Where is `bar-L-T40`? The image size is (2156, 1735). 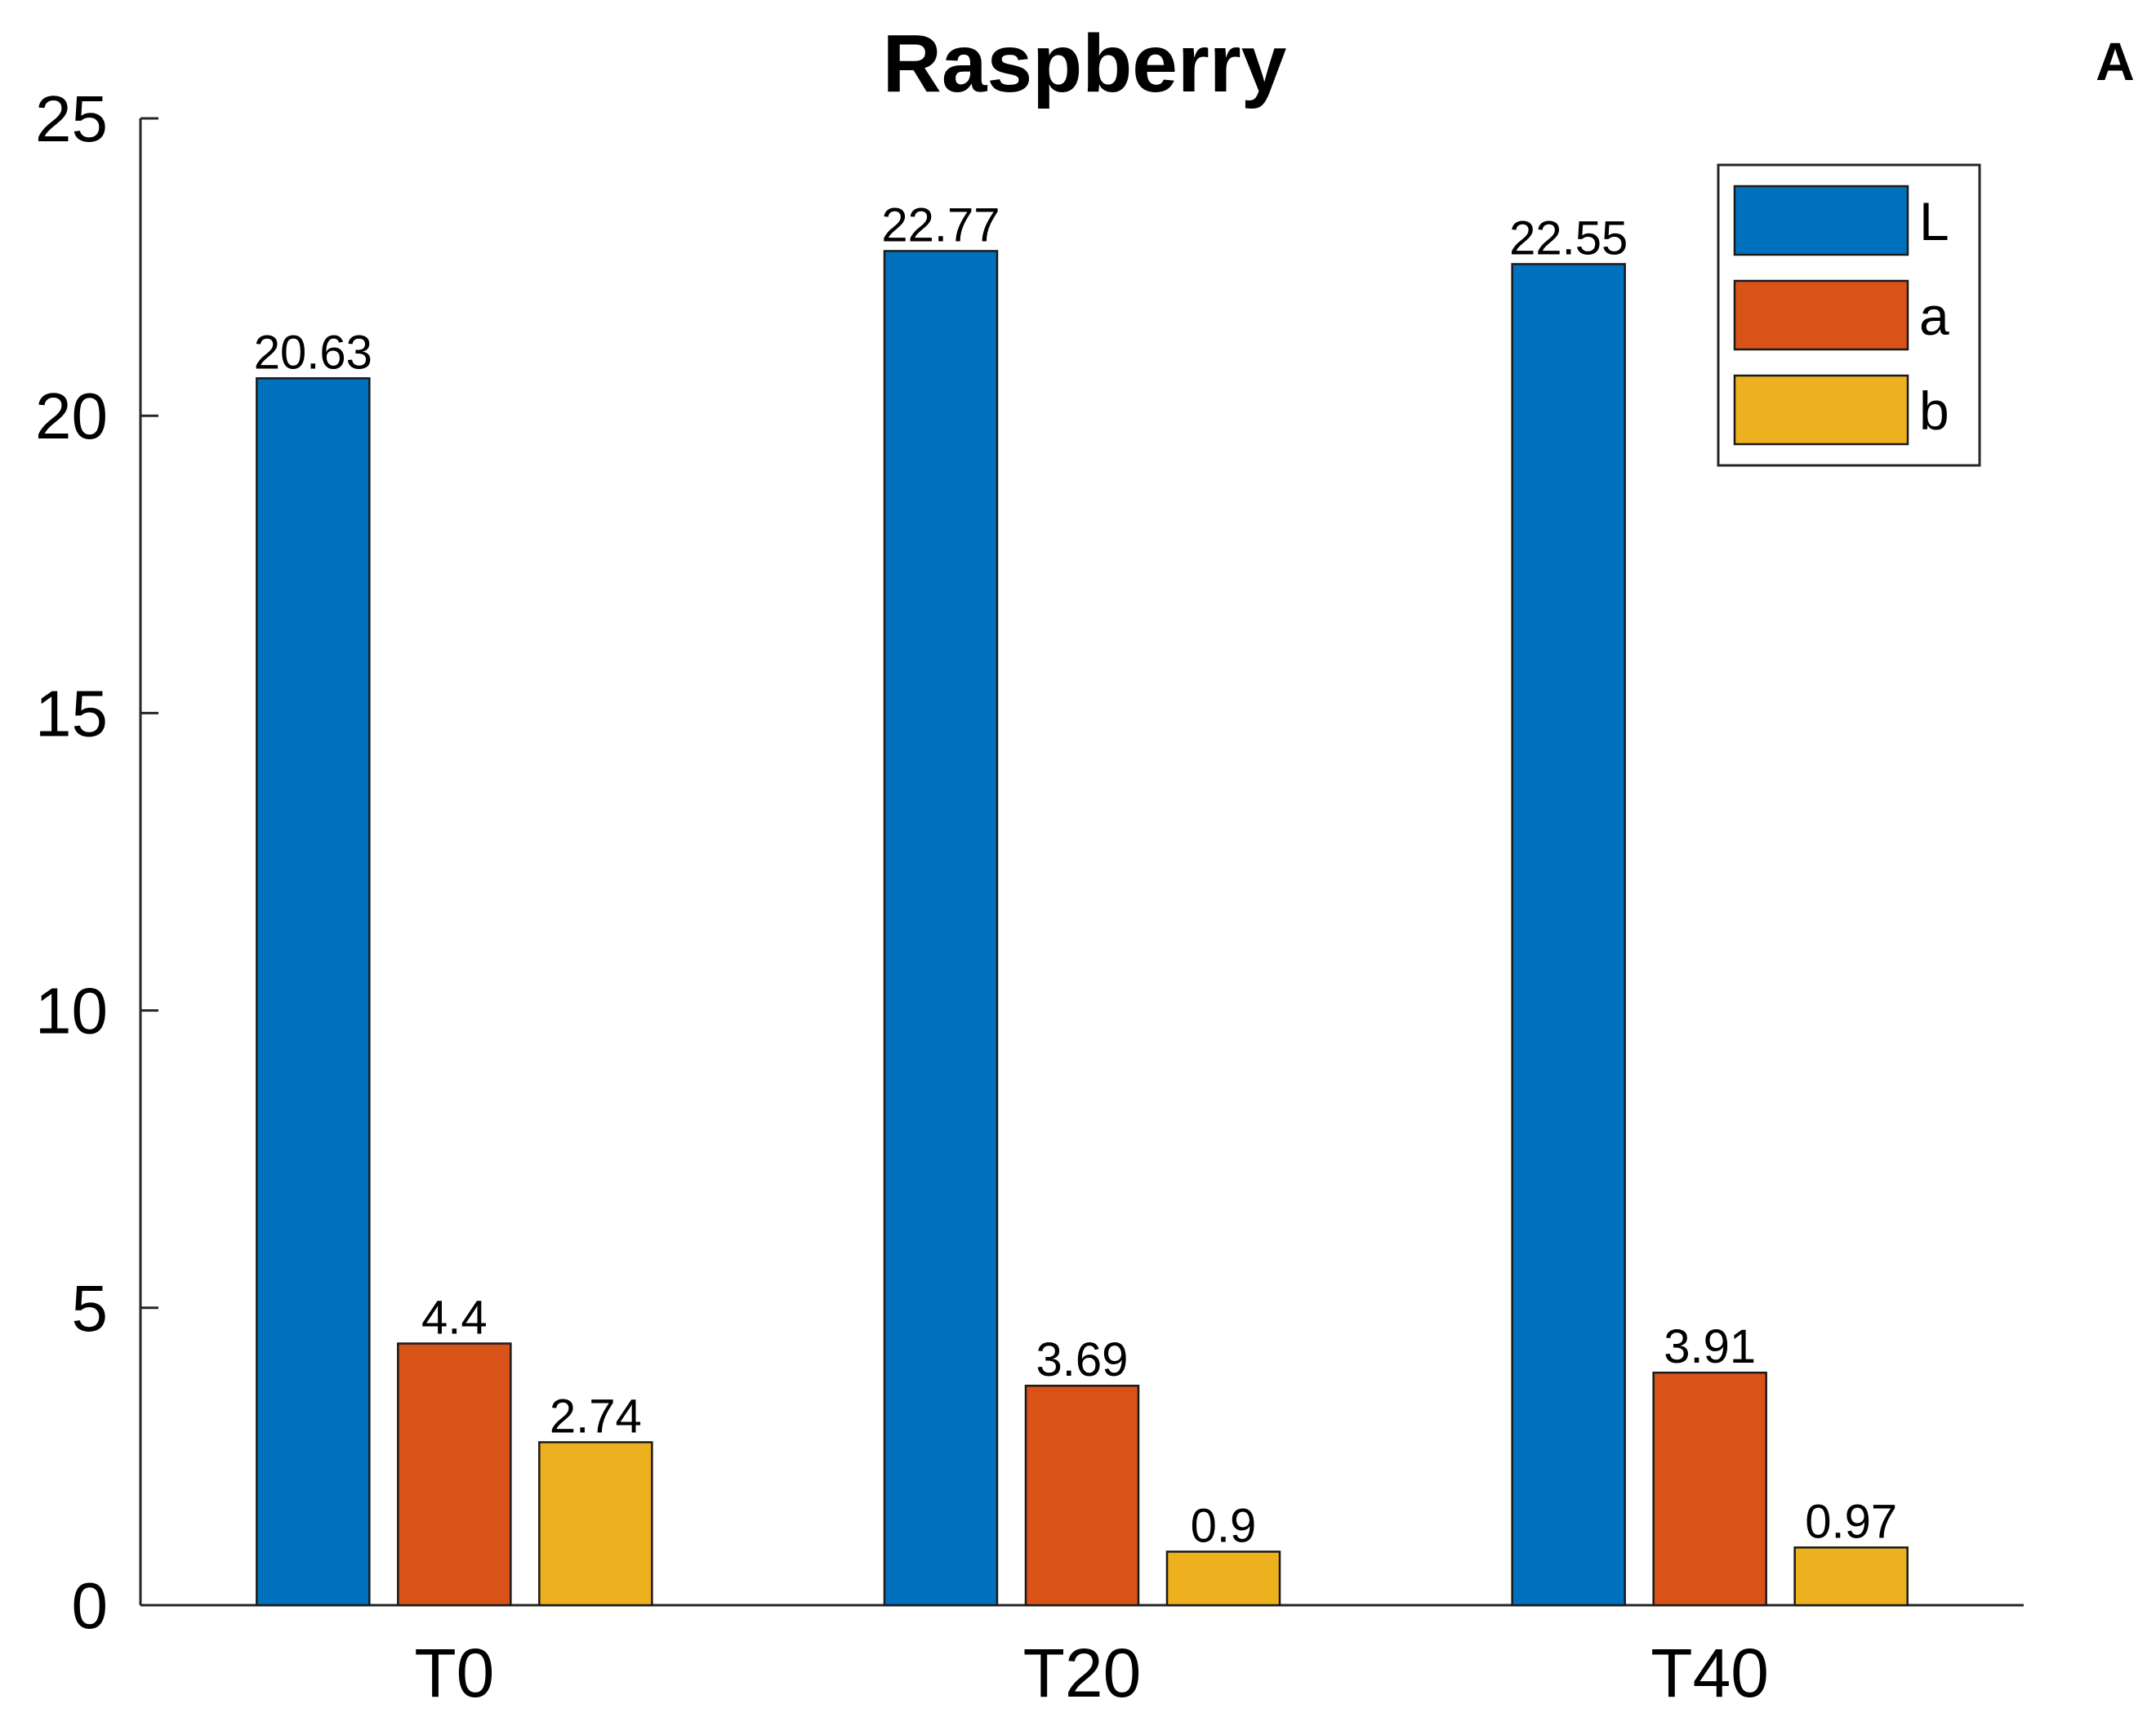 bar-L-T40 is located at coordinates (1568, 935).